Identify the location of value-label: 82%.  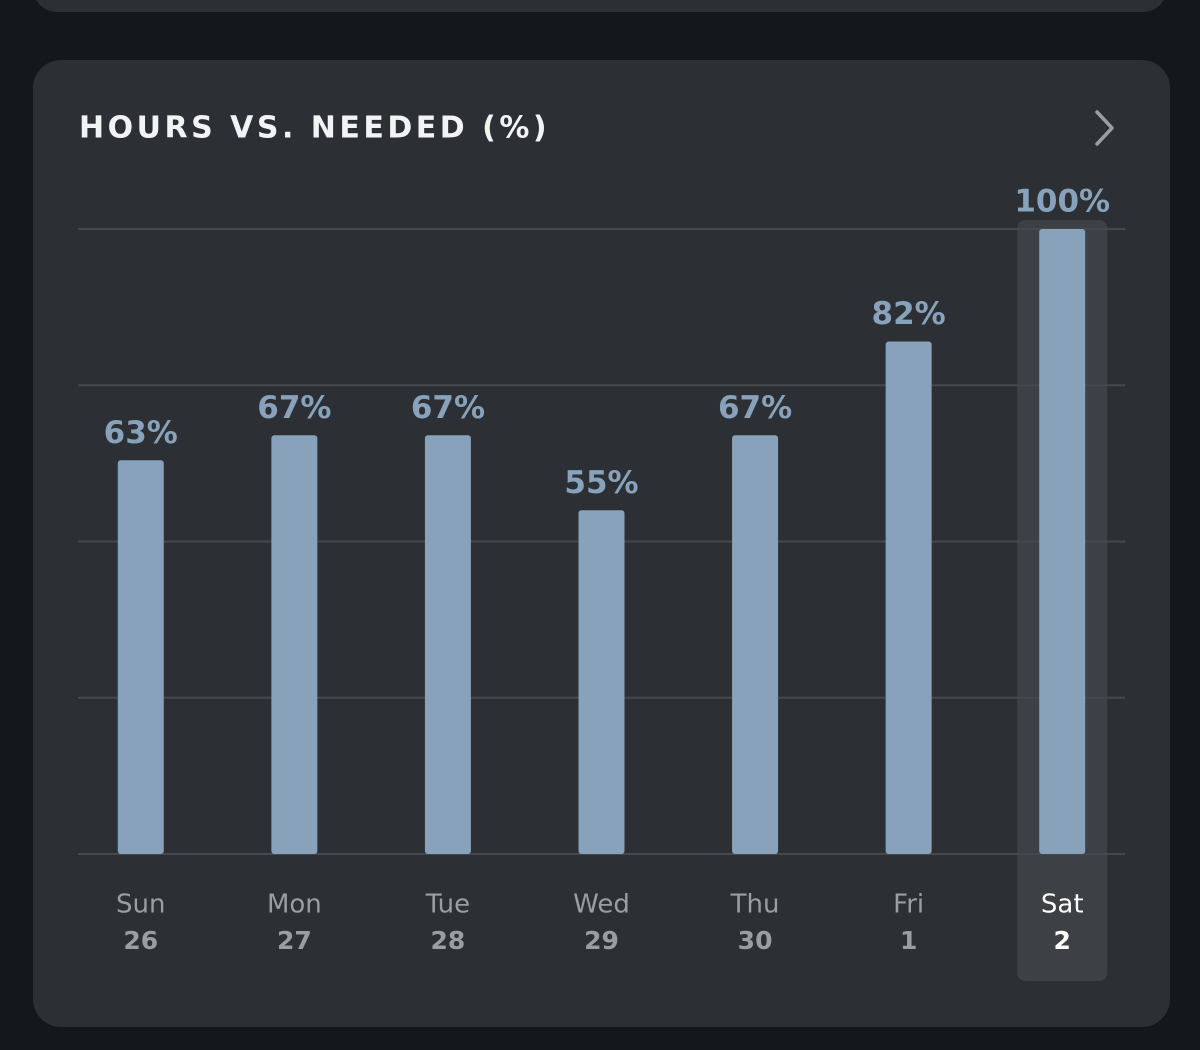
(909, 314).